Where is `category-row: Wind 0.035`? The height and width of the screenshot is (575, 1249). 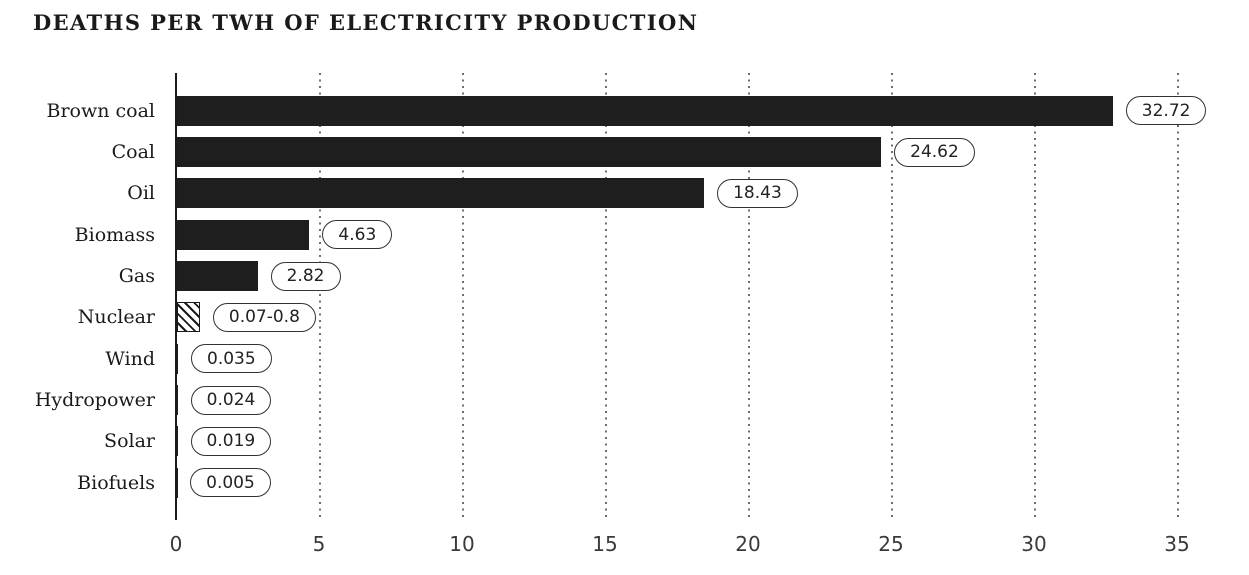
category-row: Wind 0.035 is located at coordinates (624, 358).